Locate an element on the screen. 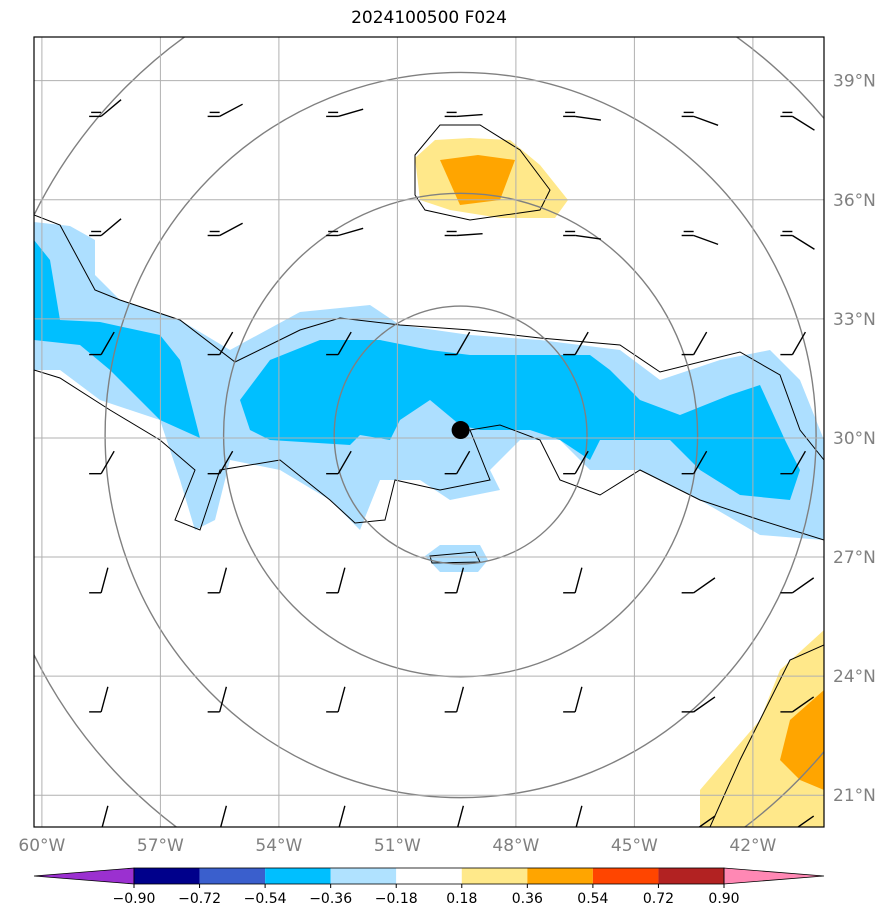 The image size is (894, 924). colorbar-tick-label: −0.72 is located at coordinates (199, 899).